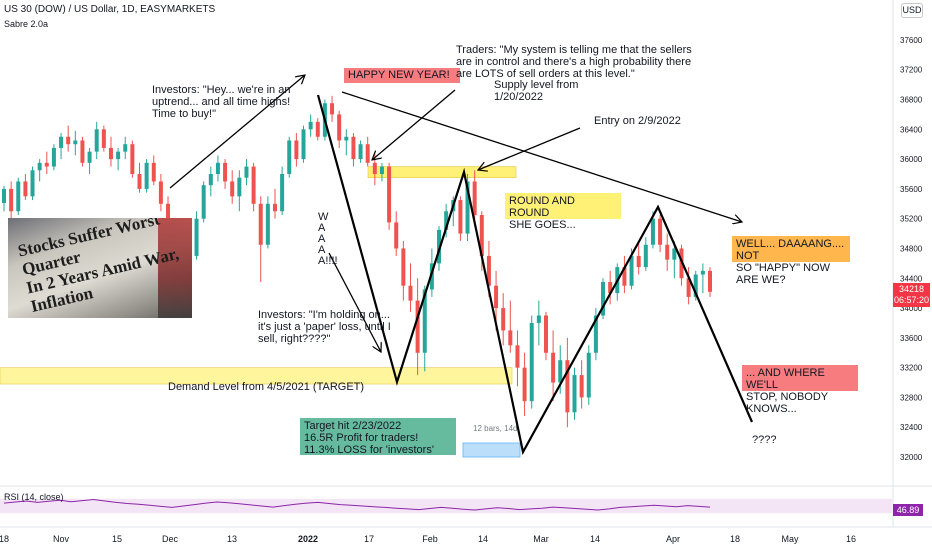 This screenshot has height=550, width=932. What do you see at coordinates (170, 539) in the screenshot?
I see `time-tick-label: Dec` at bounding box center [170, 539].